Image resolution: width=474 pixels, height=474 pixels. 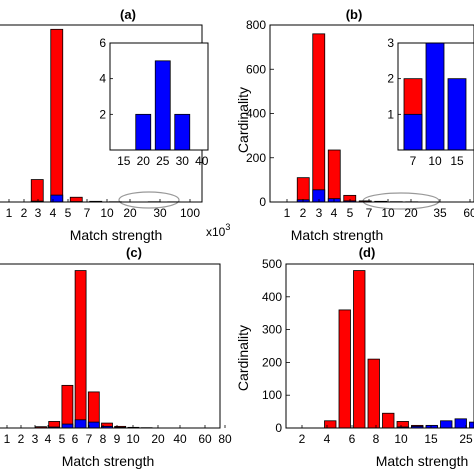 I want to click on x-tick-label: 80, so click(x=225, y=439).